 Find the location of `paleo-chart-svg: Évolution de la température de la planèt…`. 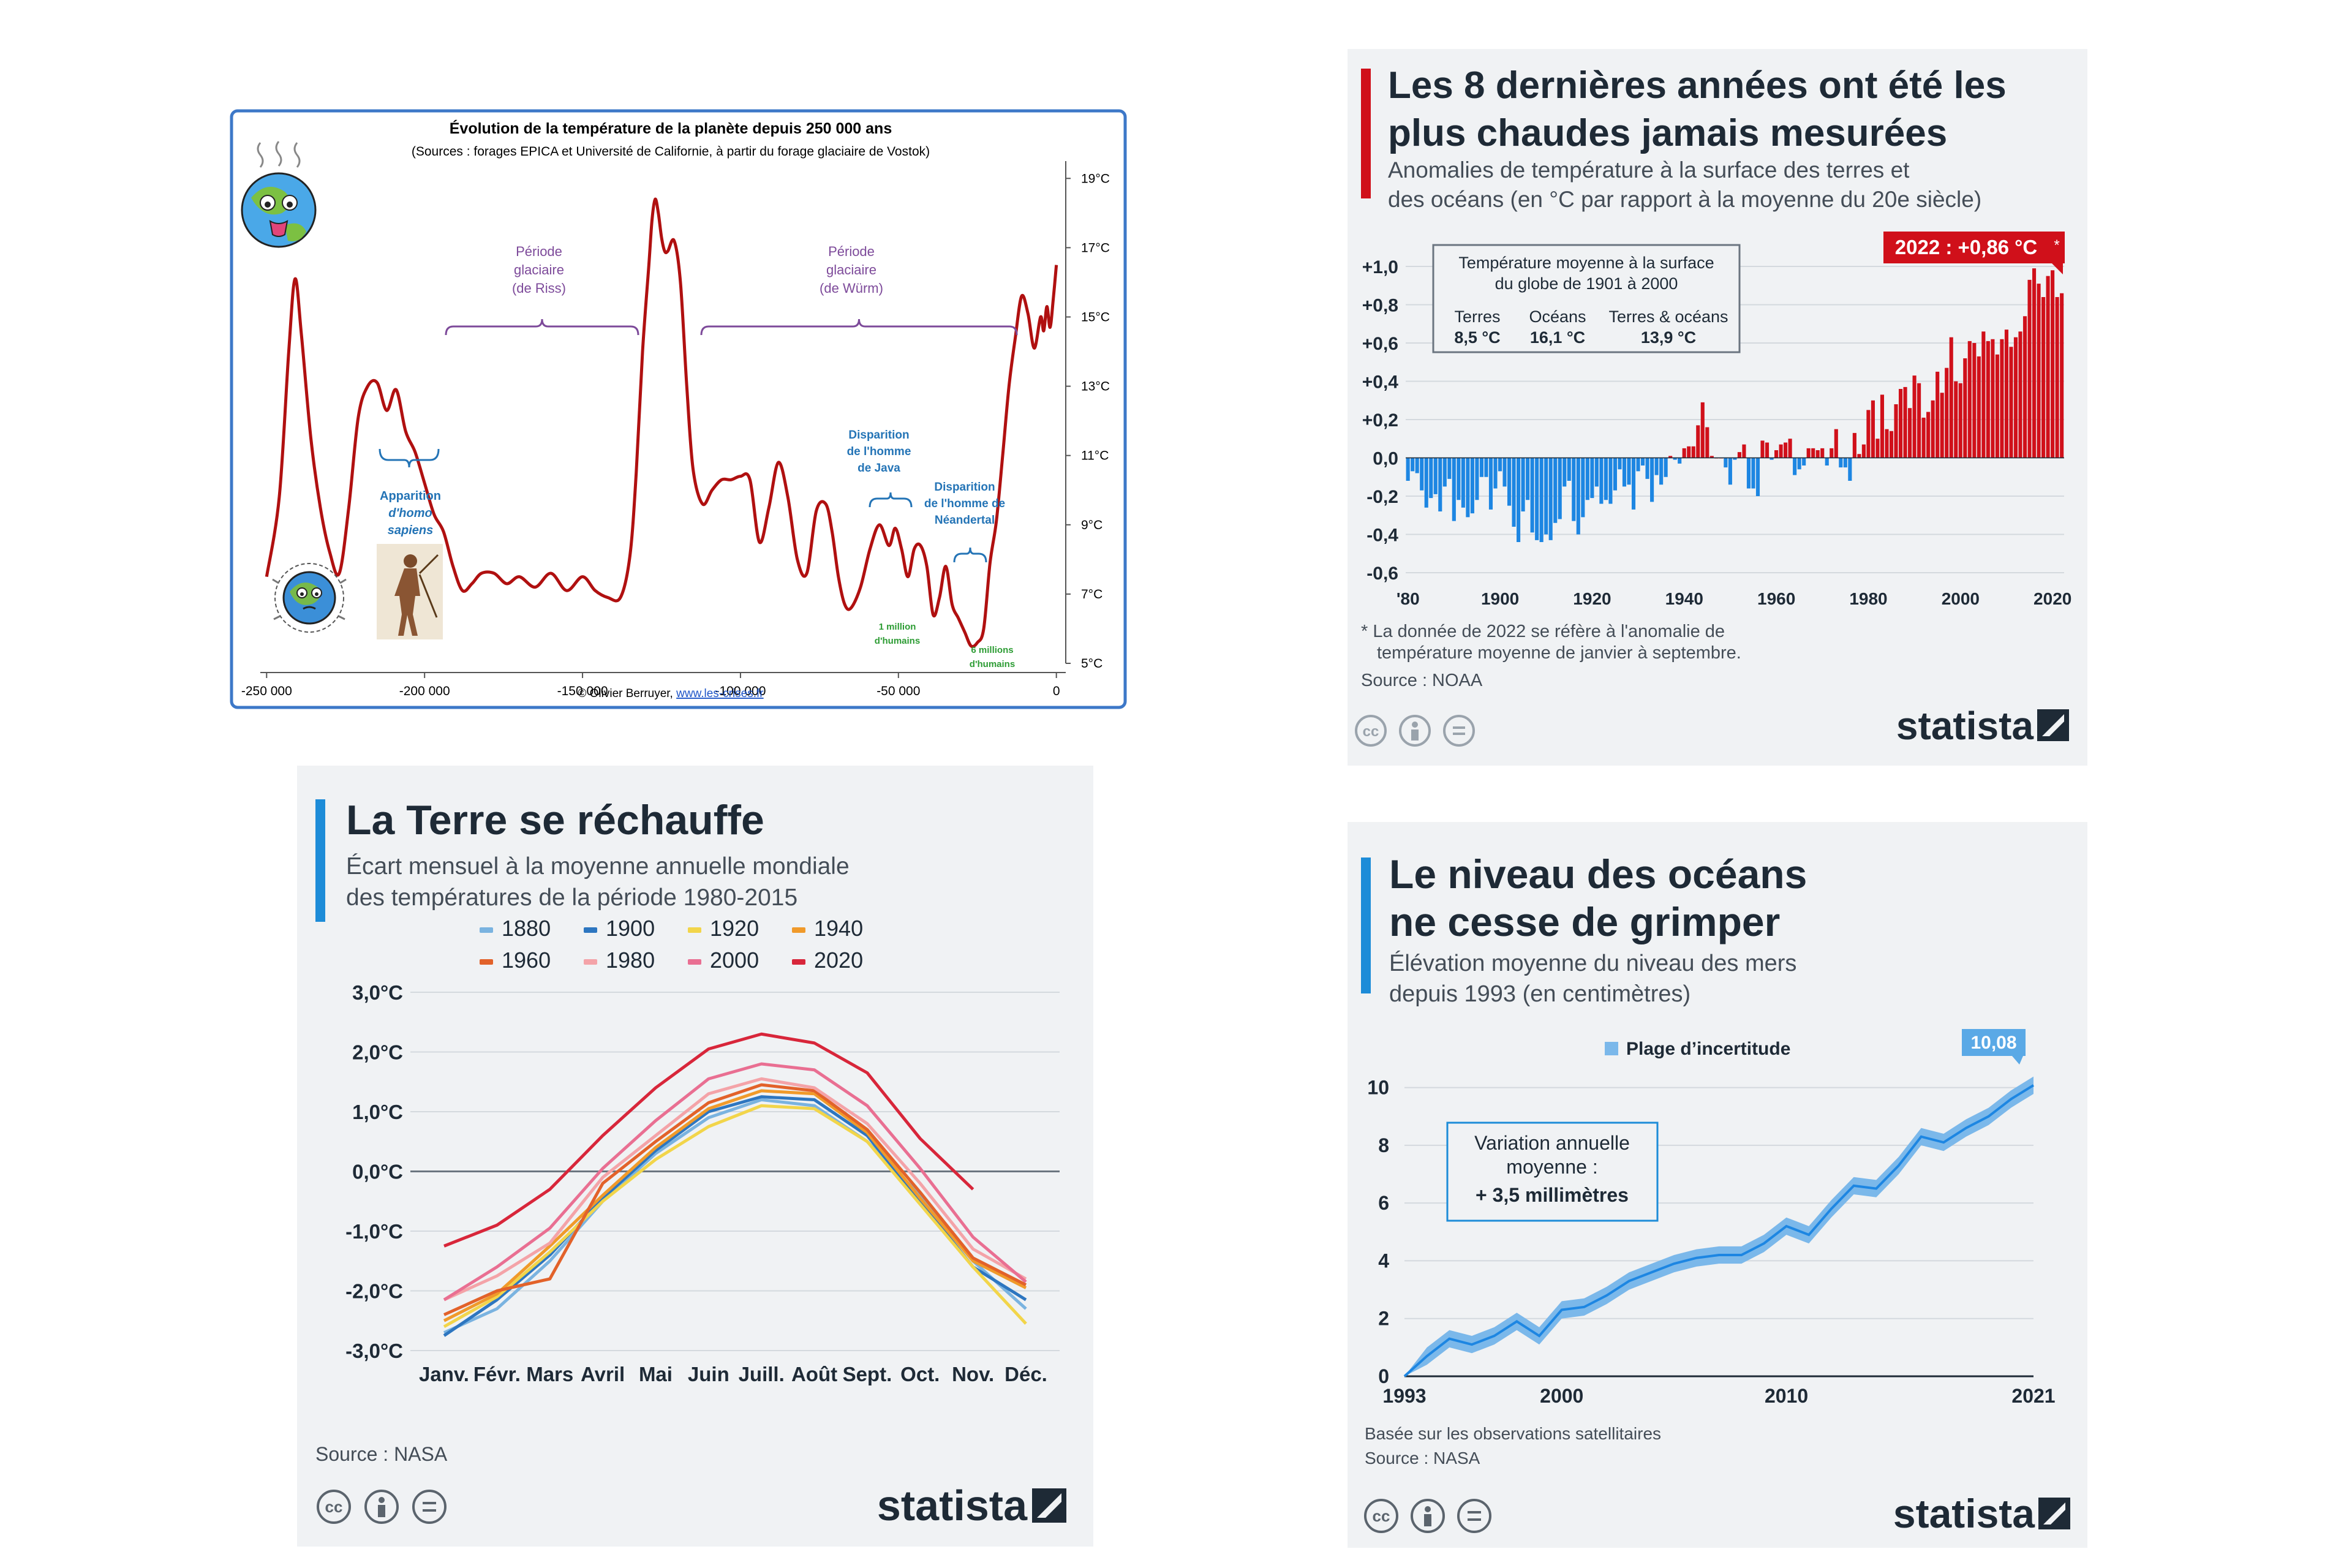

paleo-chart-svg: Évolution de la température de la planèt… is located at coordinates (679, 409).